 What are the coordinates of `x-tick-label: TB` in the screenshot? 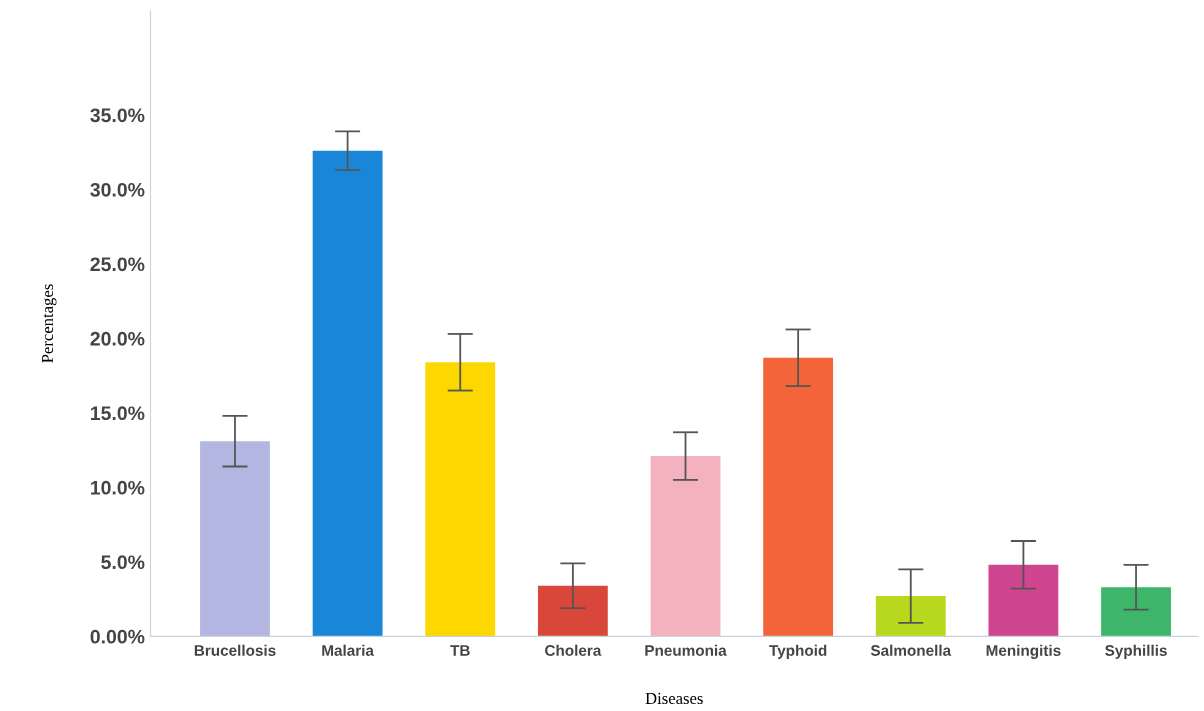 It's located at (460, 650).